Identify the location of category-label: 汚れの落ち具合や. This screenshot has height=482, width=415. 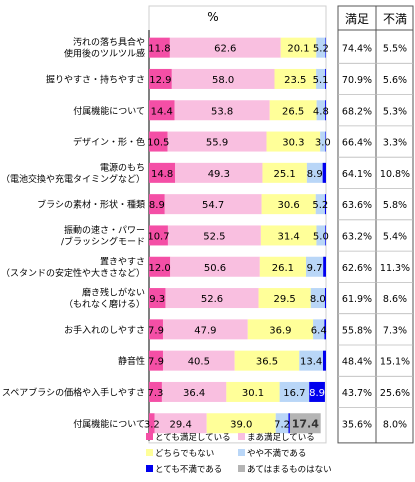
(109, 42).